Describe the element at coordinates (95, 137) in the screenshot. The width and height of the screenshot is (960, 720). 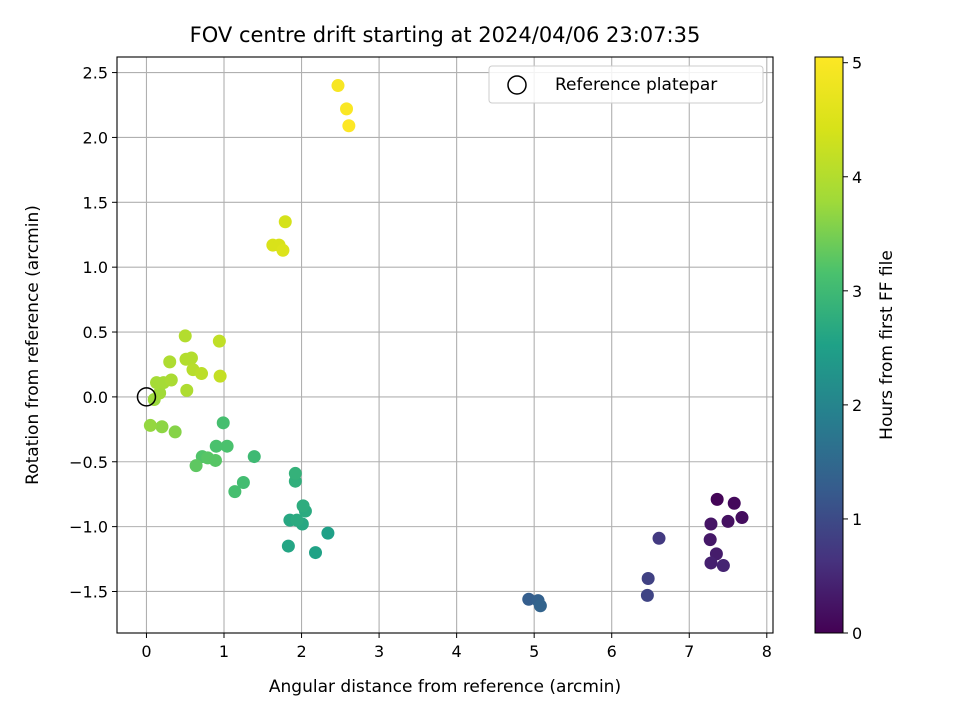
I see `y-tick-label: 2.0` at that location.